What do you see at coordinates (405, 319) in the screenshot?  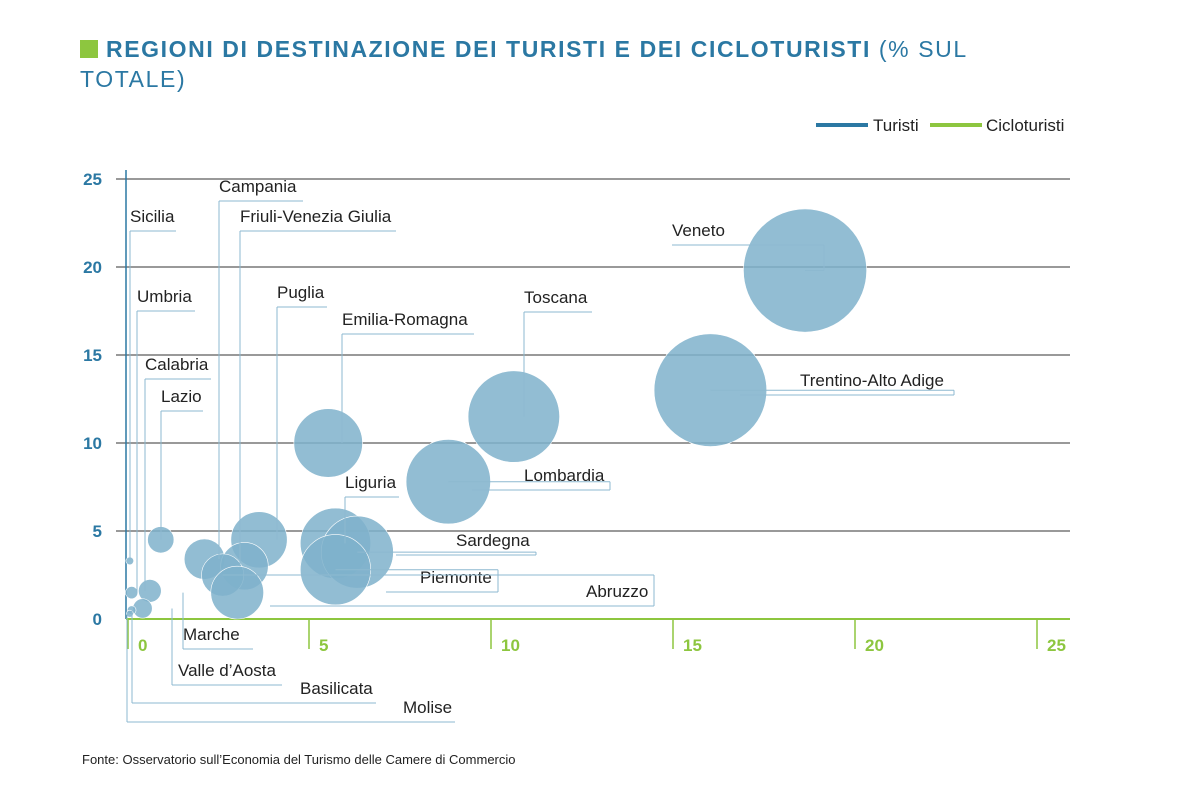 I see `bubble-label: Emilia-Romagna` at bounding box center [405, 319].